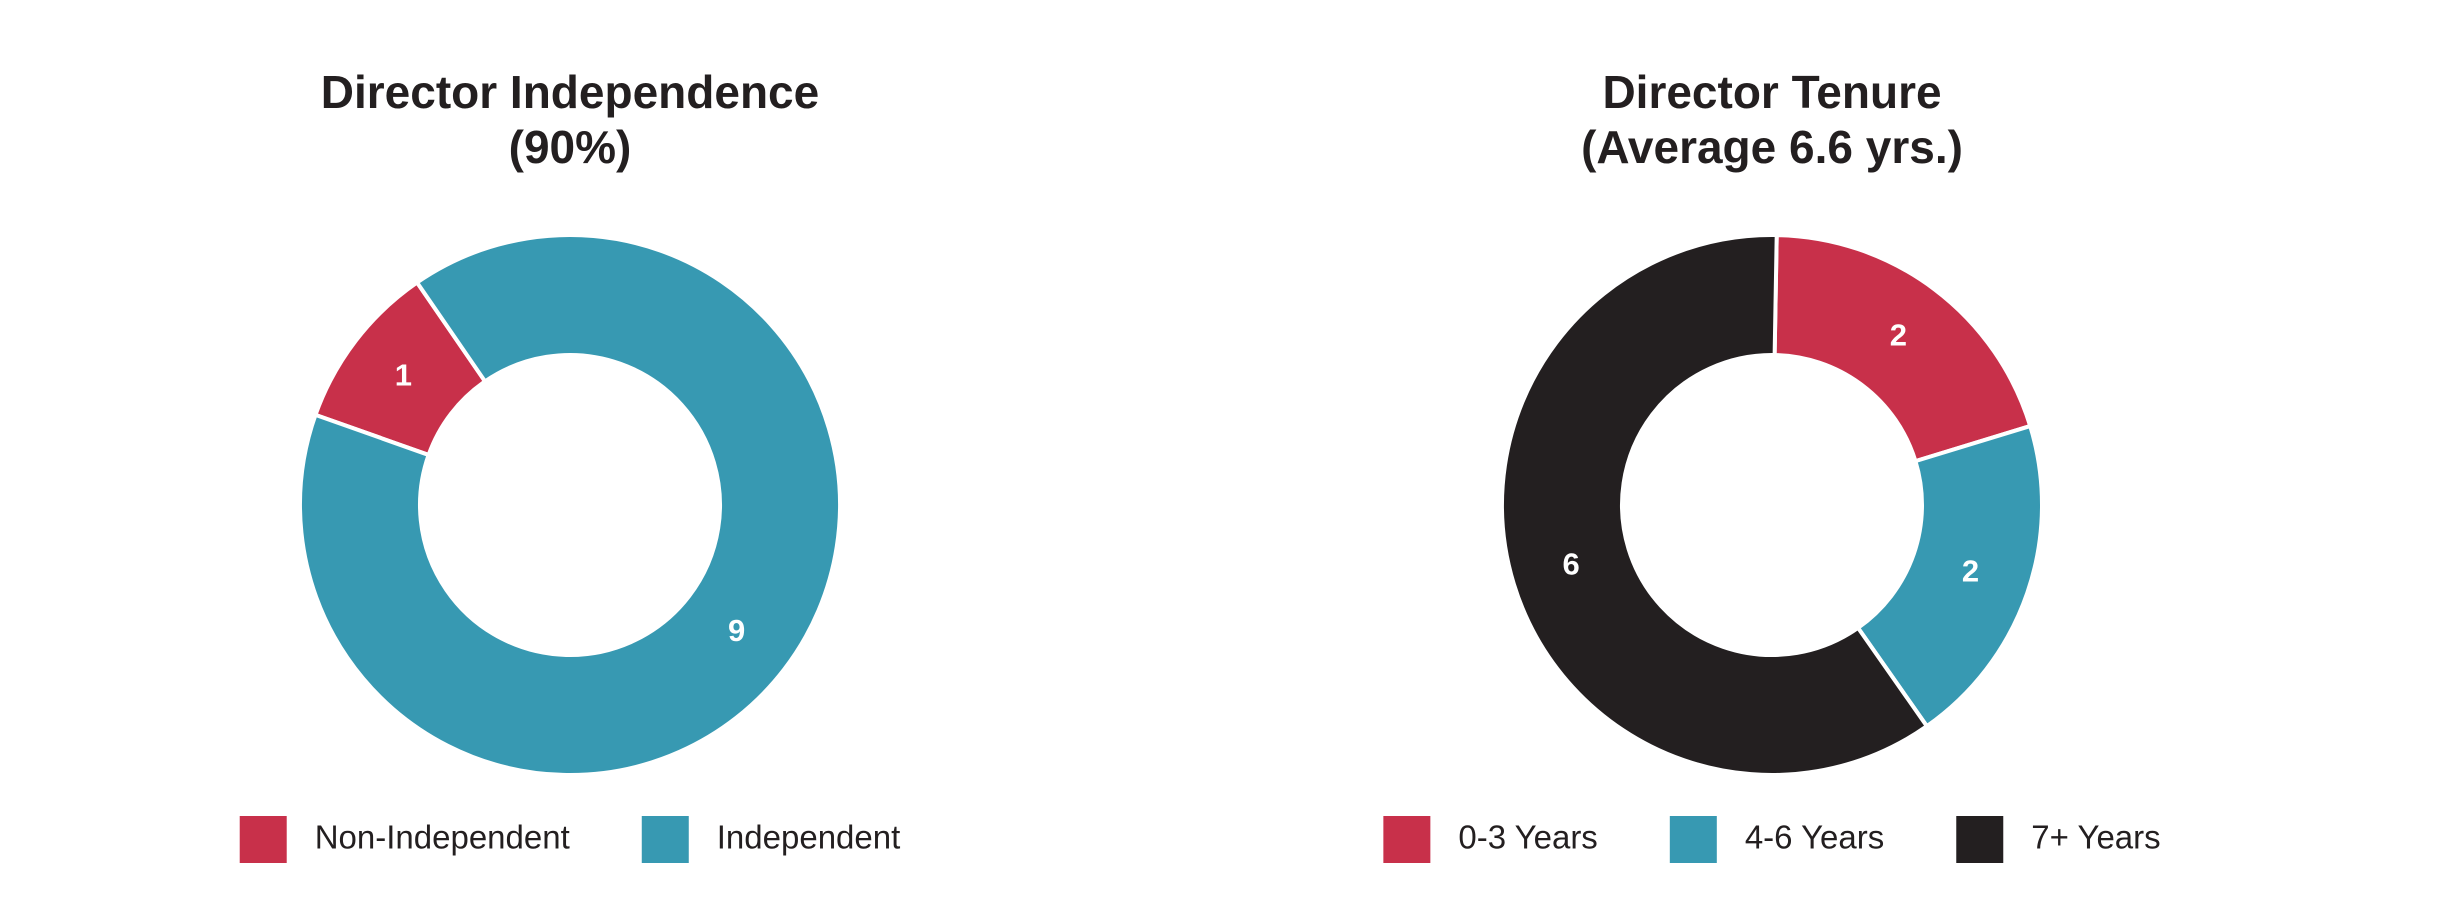 Image resolution: width=2449 pixels, height=903 pixels. What do you see at coordinates (1771, 92) in the screenshot?
I see `chart-title: Director Tenure` at bounding box center [1771, 92].